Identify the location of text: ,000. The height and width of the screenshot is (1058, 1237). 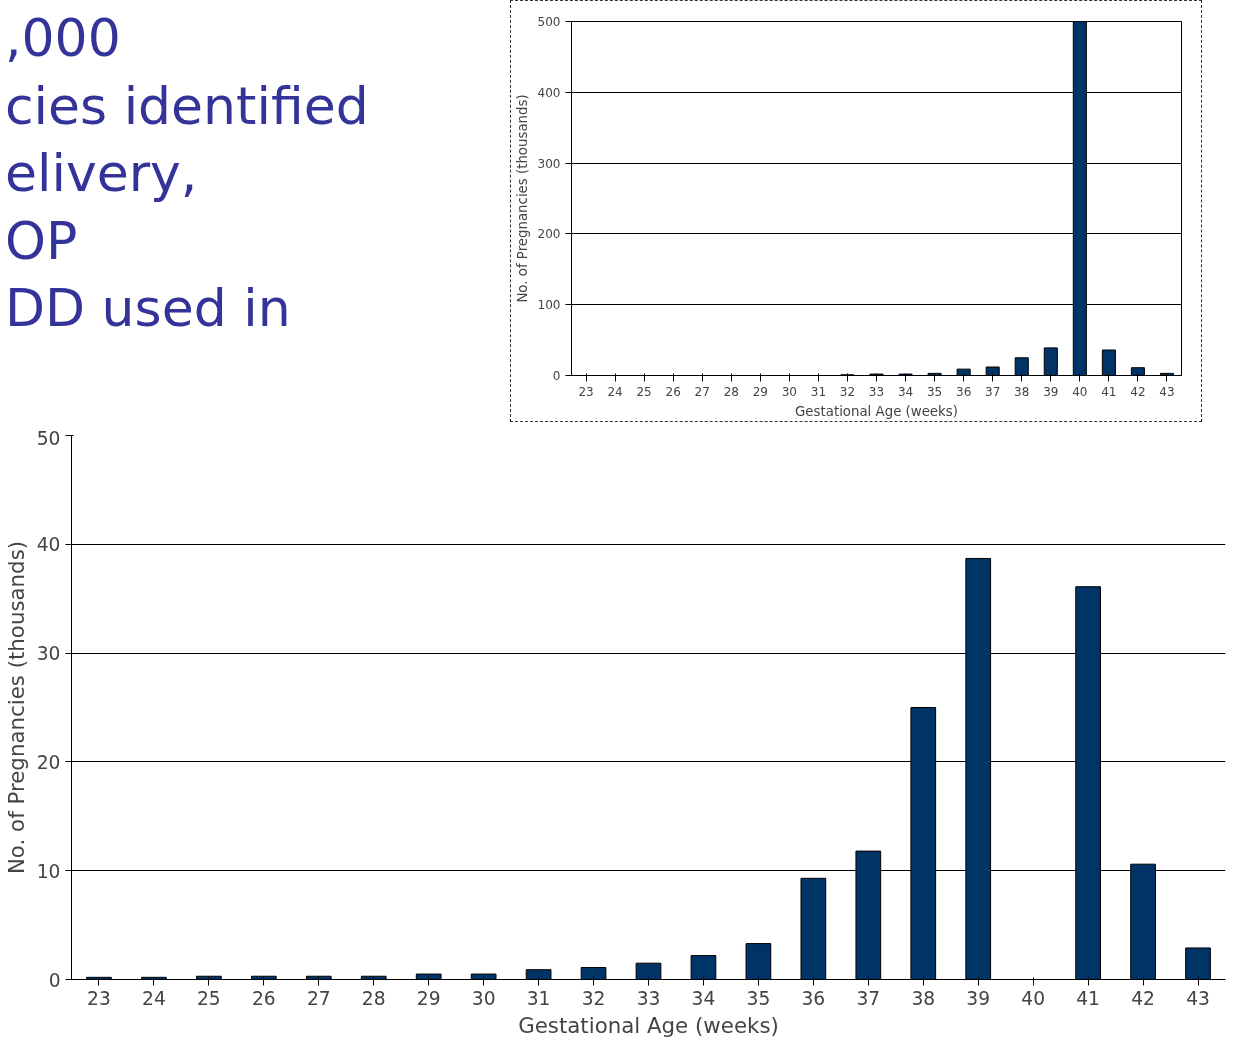
(63, 38).